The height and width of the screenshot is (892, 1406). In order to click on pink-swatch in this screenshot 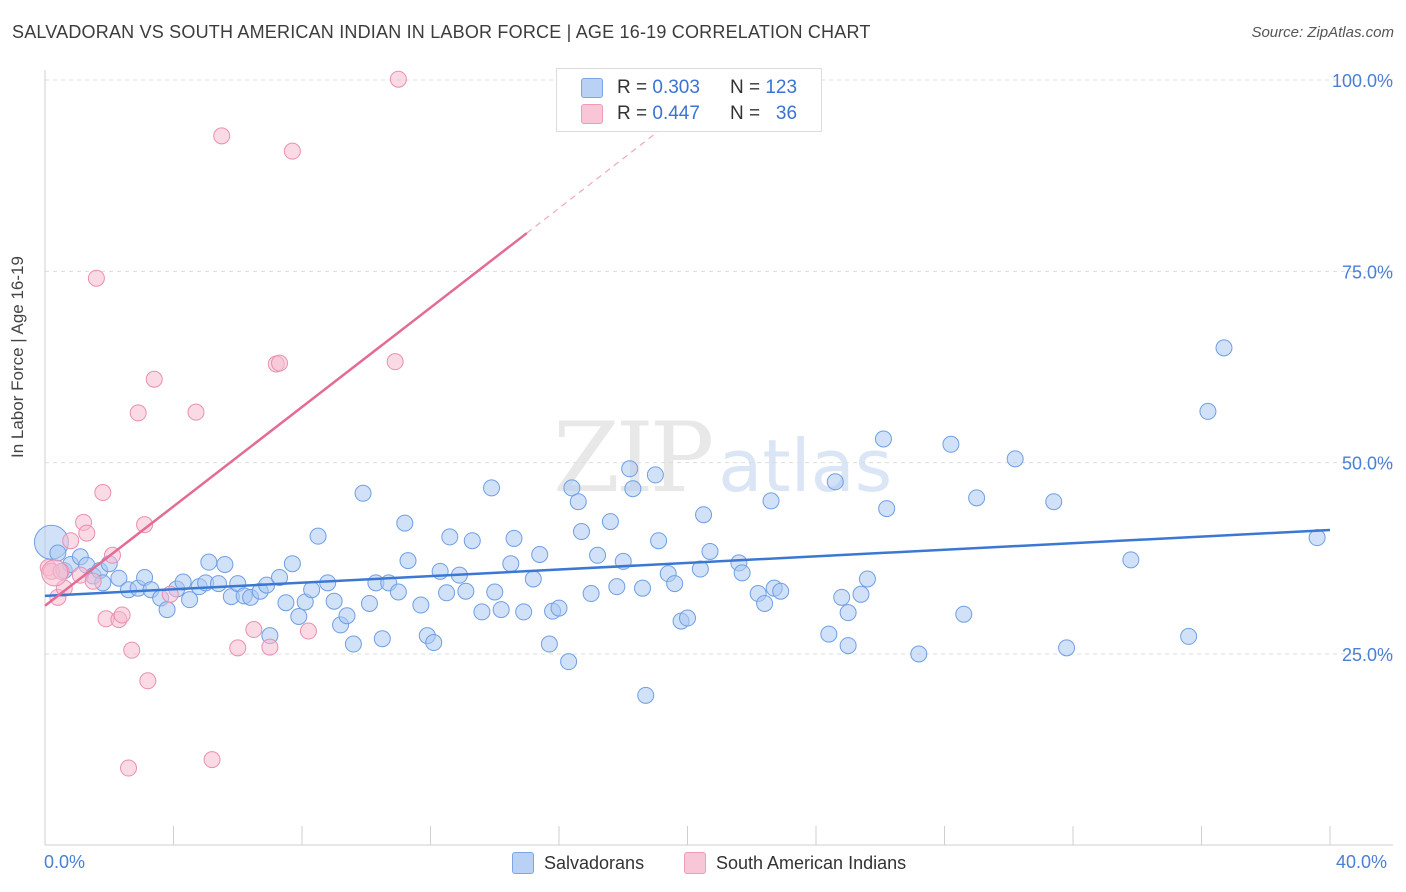, I will do `click(695, 863)`.